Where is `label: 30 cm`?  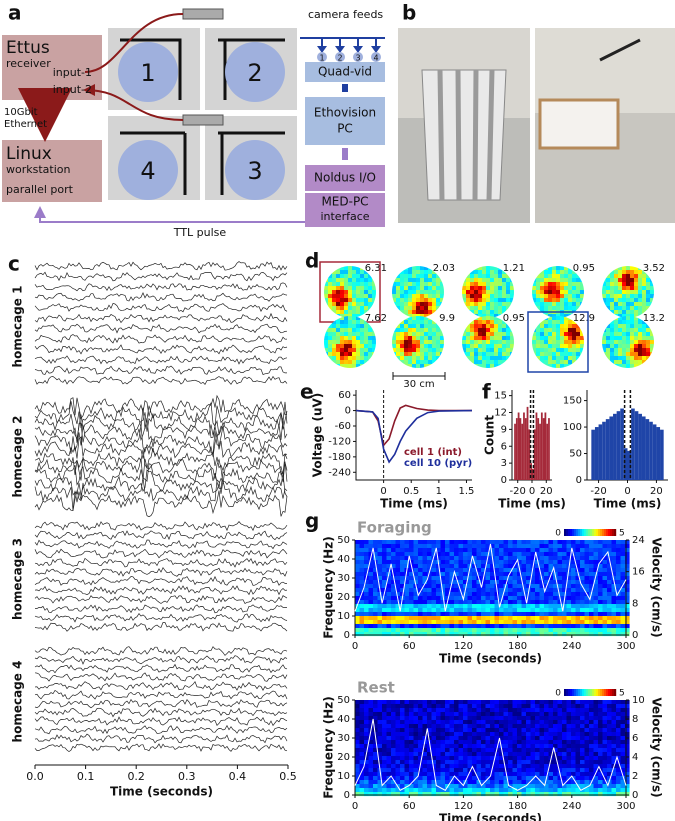
label: 30 cm is located at coordinates (418, 384).